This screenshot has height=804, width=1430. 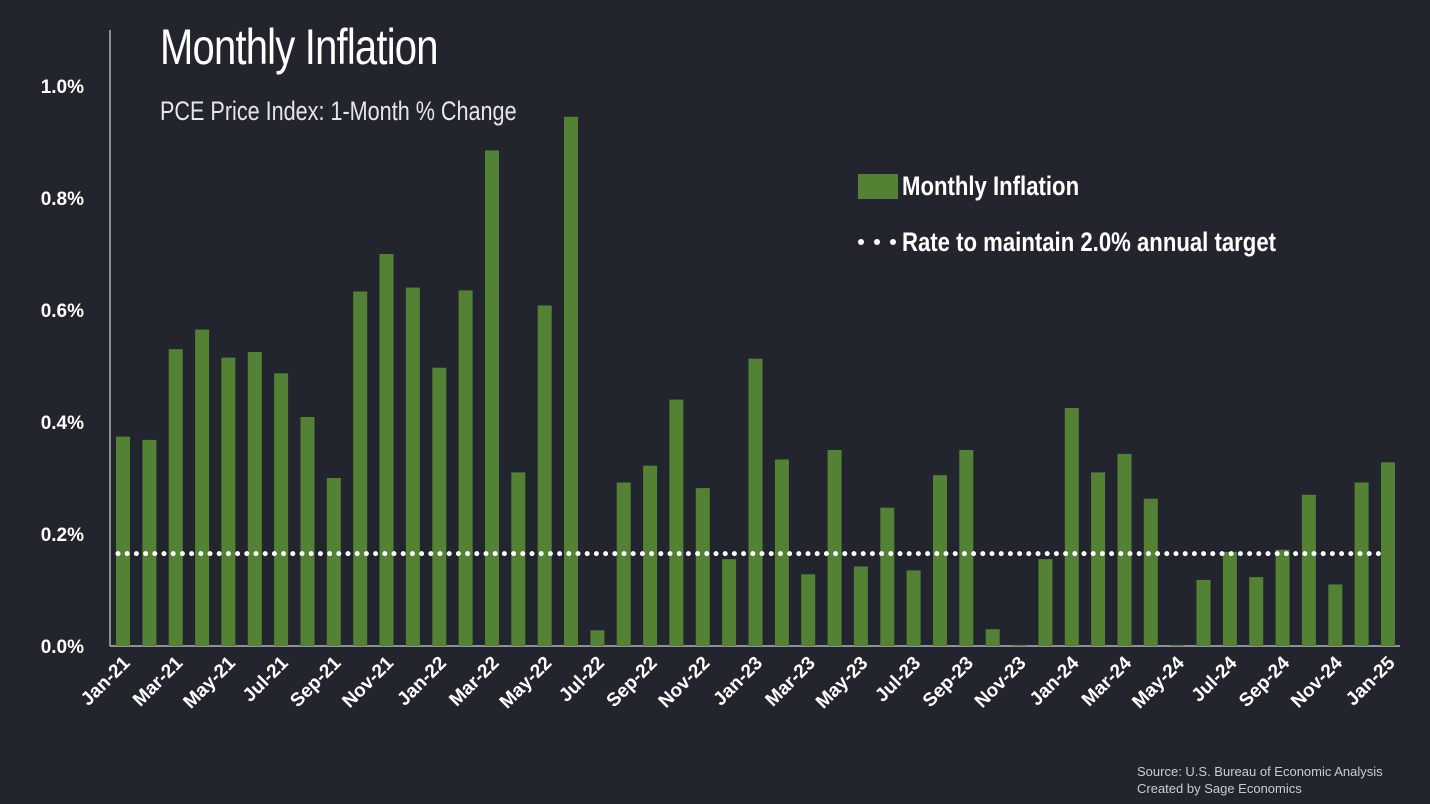 What do you see at coordinates (842, 683) in the screenshot?
I see `x-tick-label: May-23` at bounding box center [842, 683].